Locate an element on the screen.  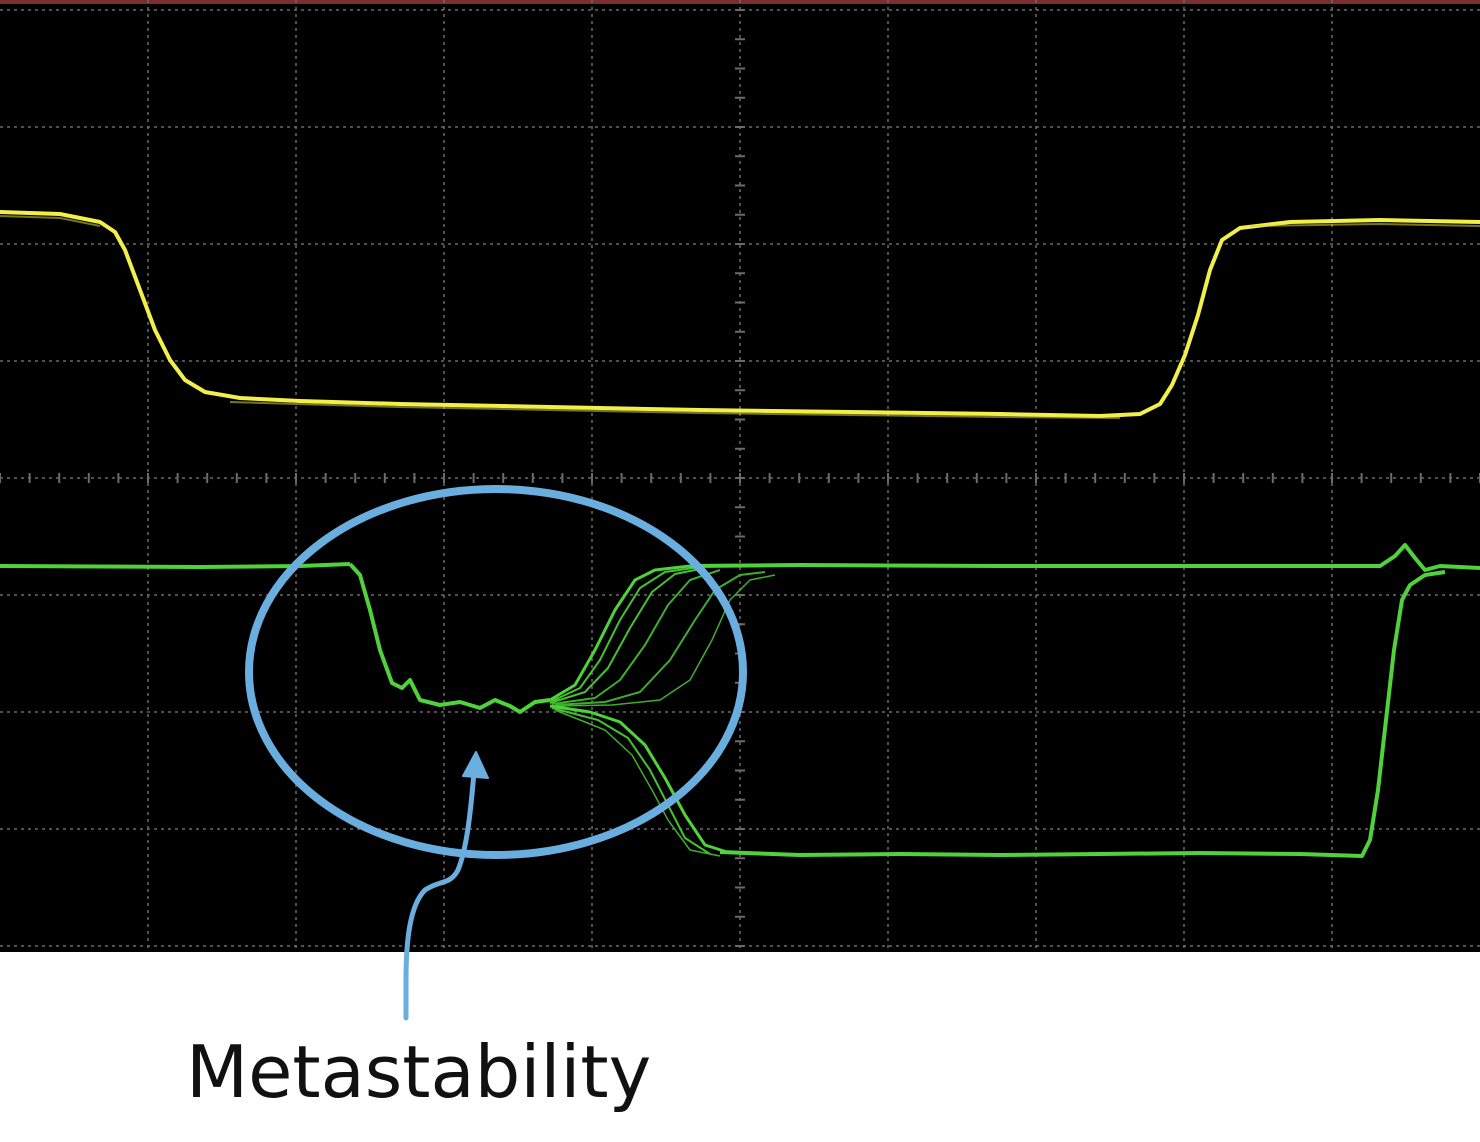
green-trace-high-left is located at coordinates (175, 565).